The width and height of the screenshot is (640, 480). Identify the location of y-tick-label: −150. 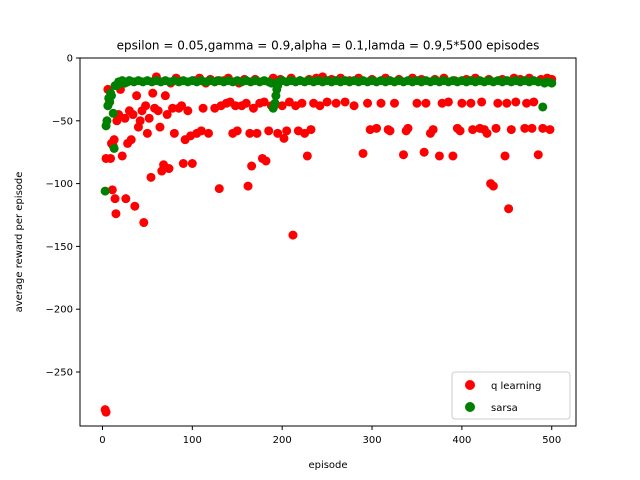
(59, 247).